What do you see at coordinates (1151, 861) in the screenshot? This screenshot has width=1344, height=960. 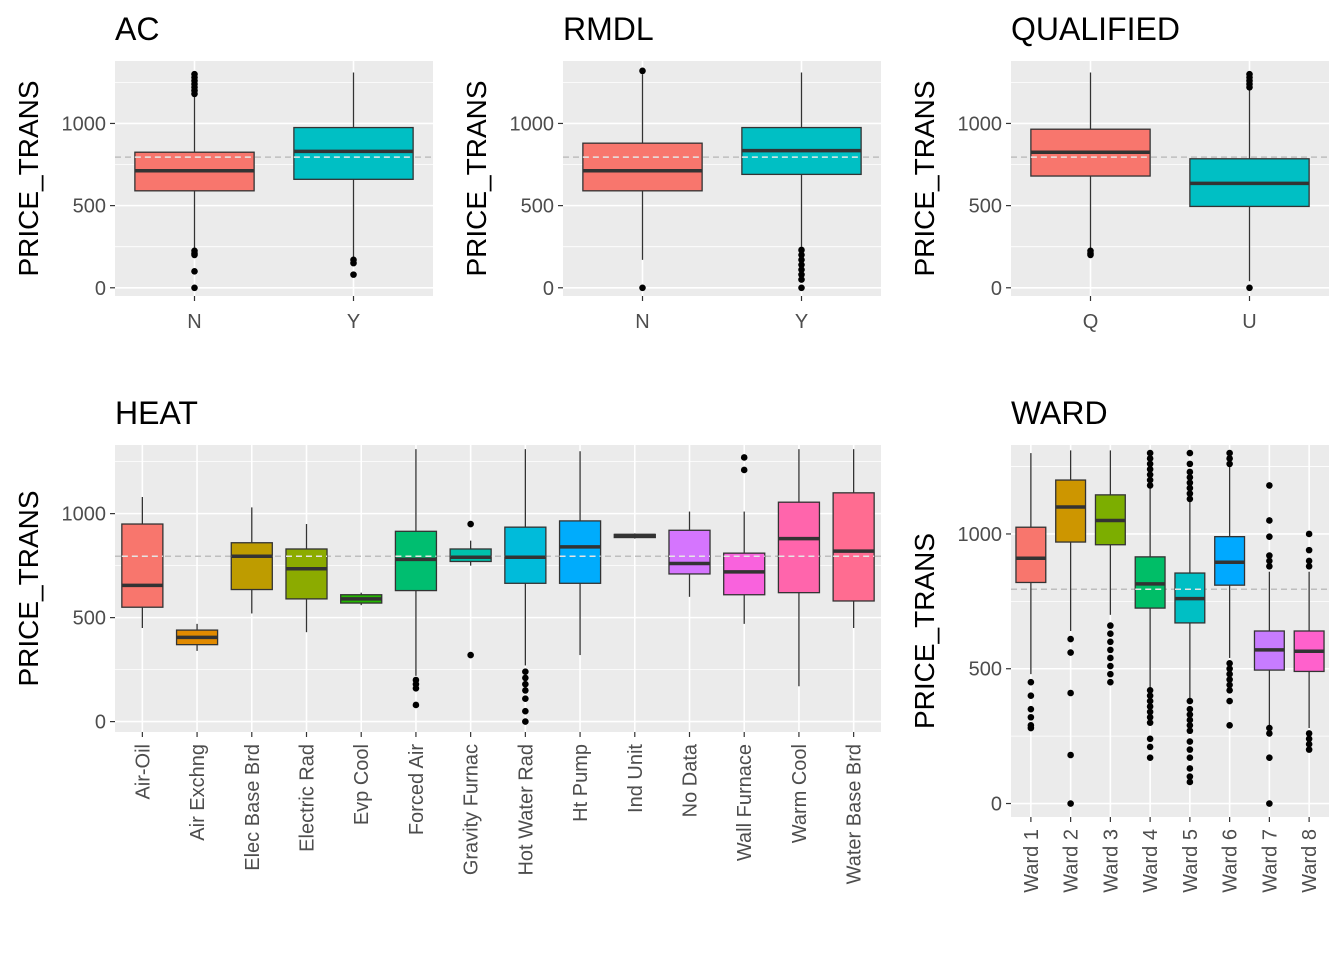 I see `x-tick-label: Ward 4` at bounding box center [1151, 861].